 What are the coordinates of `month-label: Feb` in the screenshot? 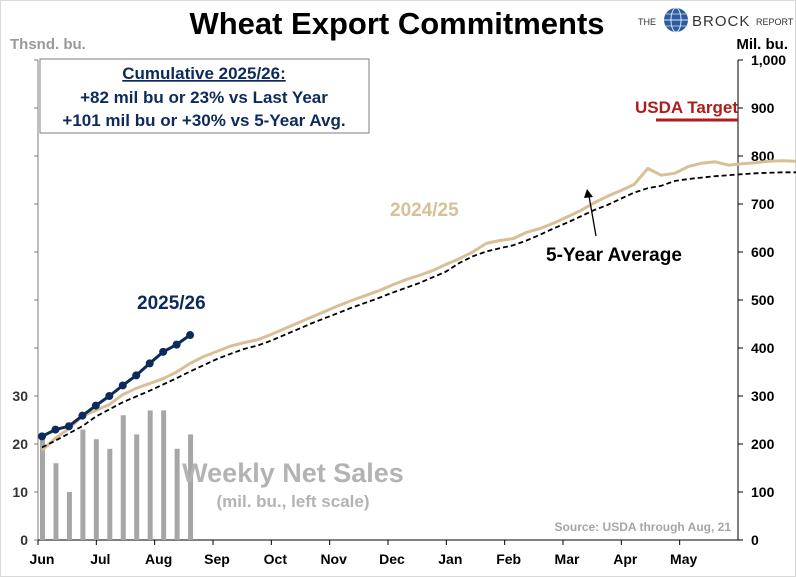 It's located at (508, 559).